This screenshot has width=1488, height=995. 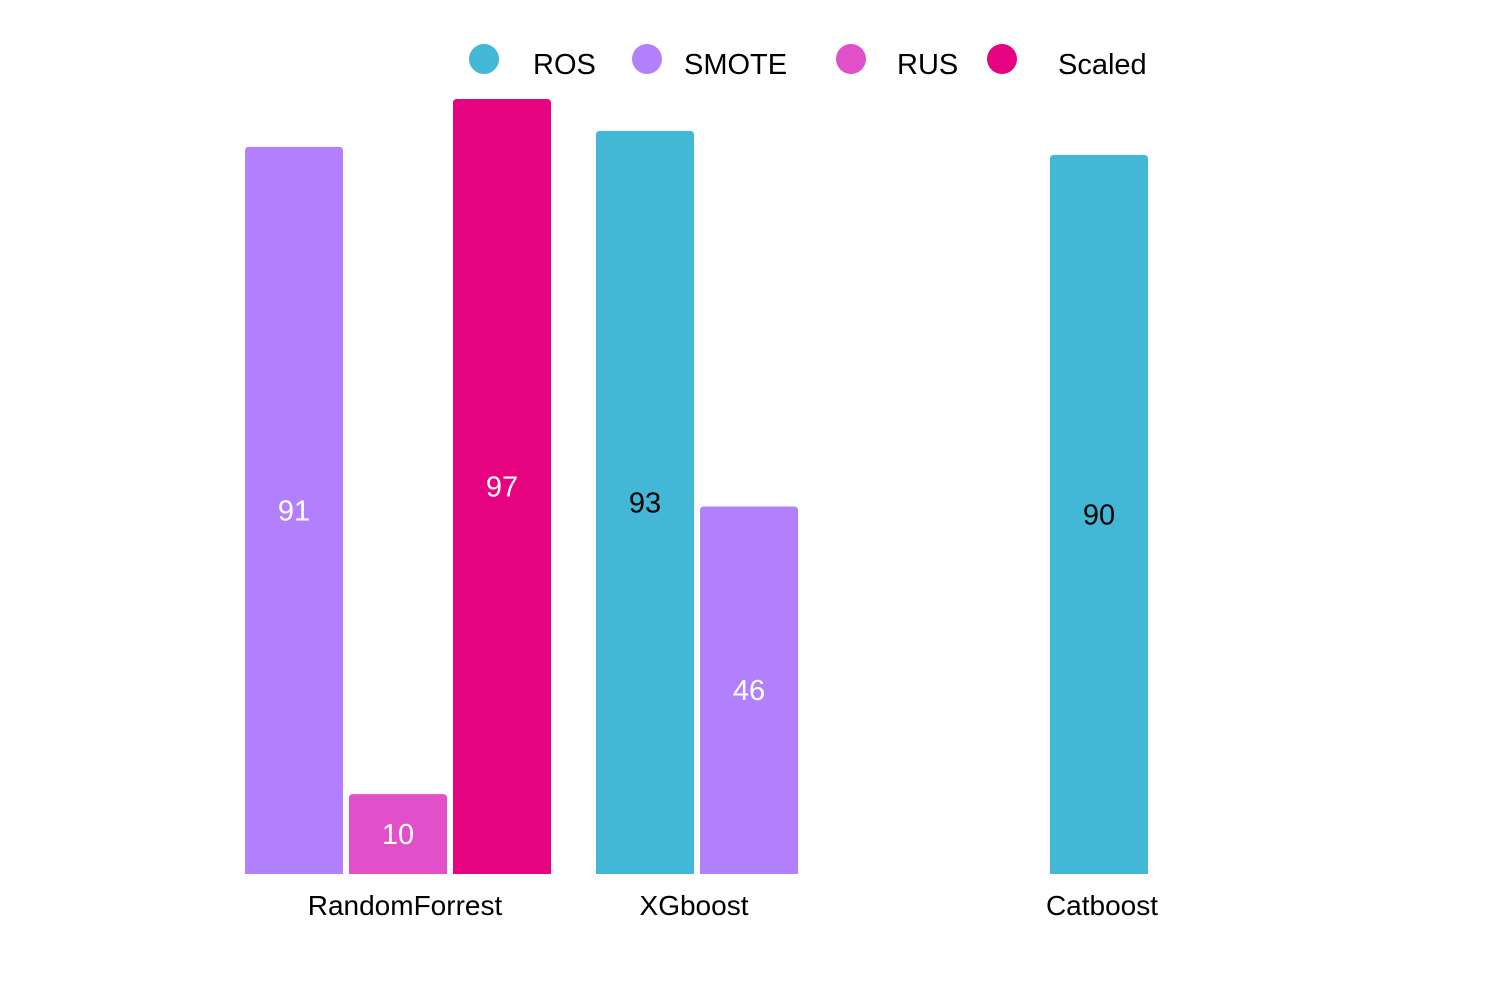 What do you see at coordinates (1102, 65) in the screenshot?
I see `legend-label-scaled: Scaled` at bounding box center [1102, 65].